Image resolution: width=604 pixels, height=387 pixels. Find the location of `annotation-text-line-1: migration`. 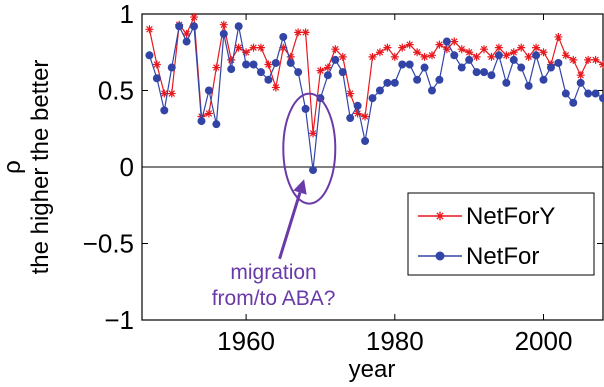

annotation-text-line-1: migration is located at coordinates (273, 272).